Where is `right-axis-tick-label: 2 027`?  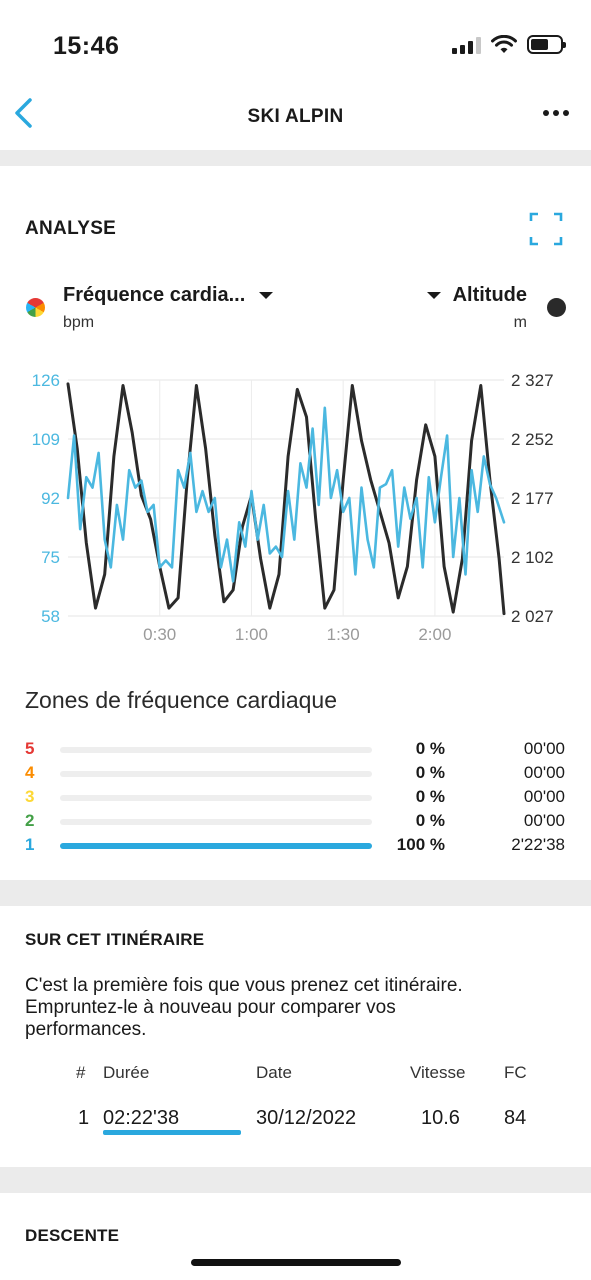
right-axis-tick-label: 2 027 is located at coordinates (532, 616).